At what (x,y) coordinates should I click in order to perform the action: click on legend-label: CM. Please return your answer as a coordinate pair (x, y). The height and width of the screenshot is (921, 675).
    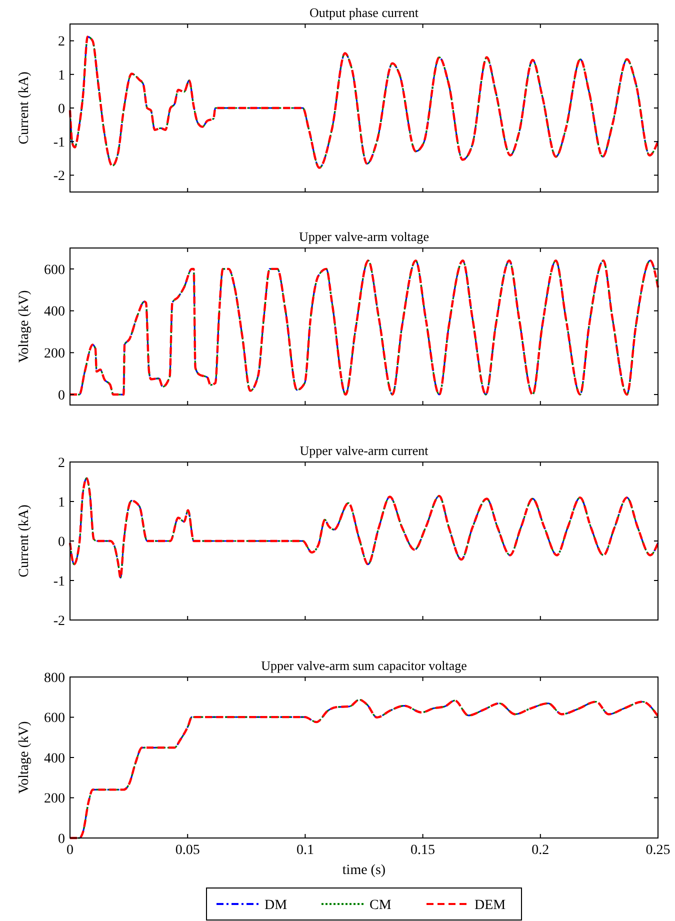
    Looking at the image, I should click on (381, 905).